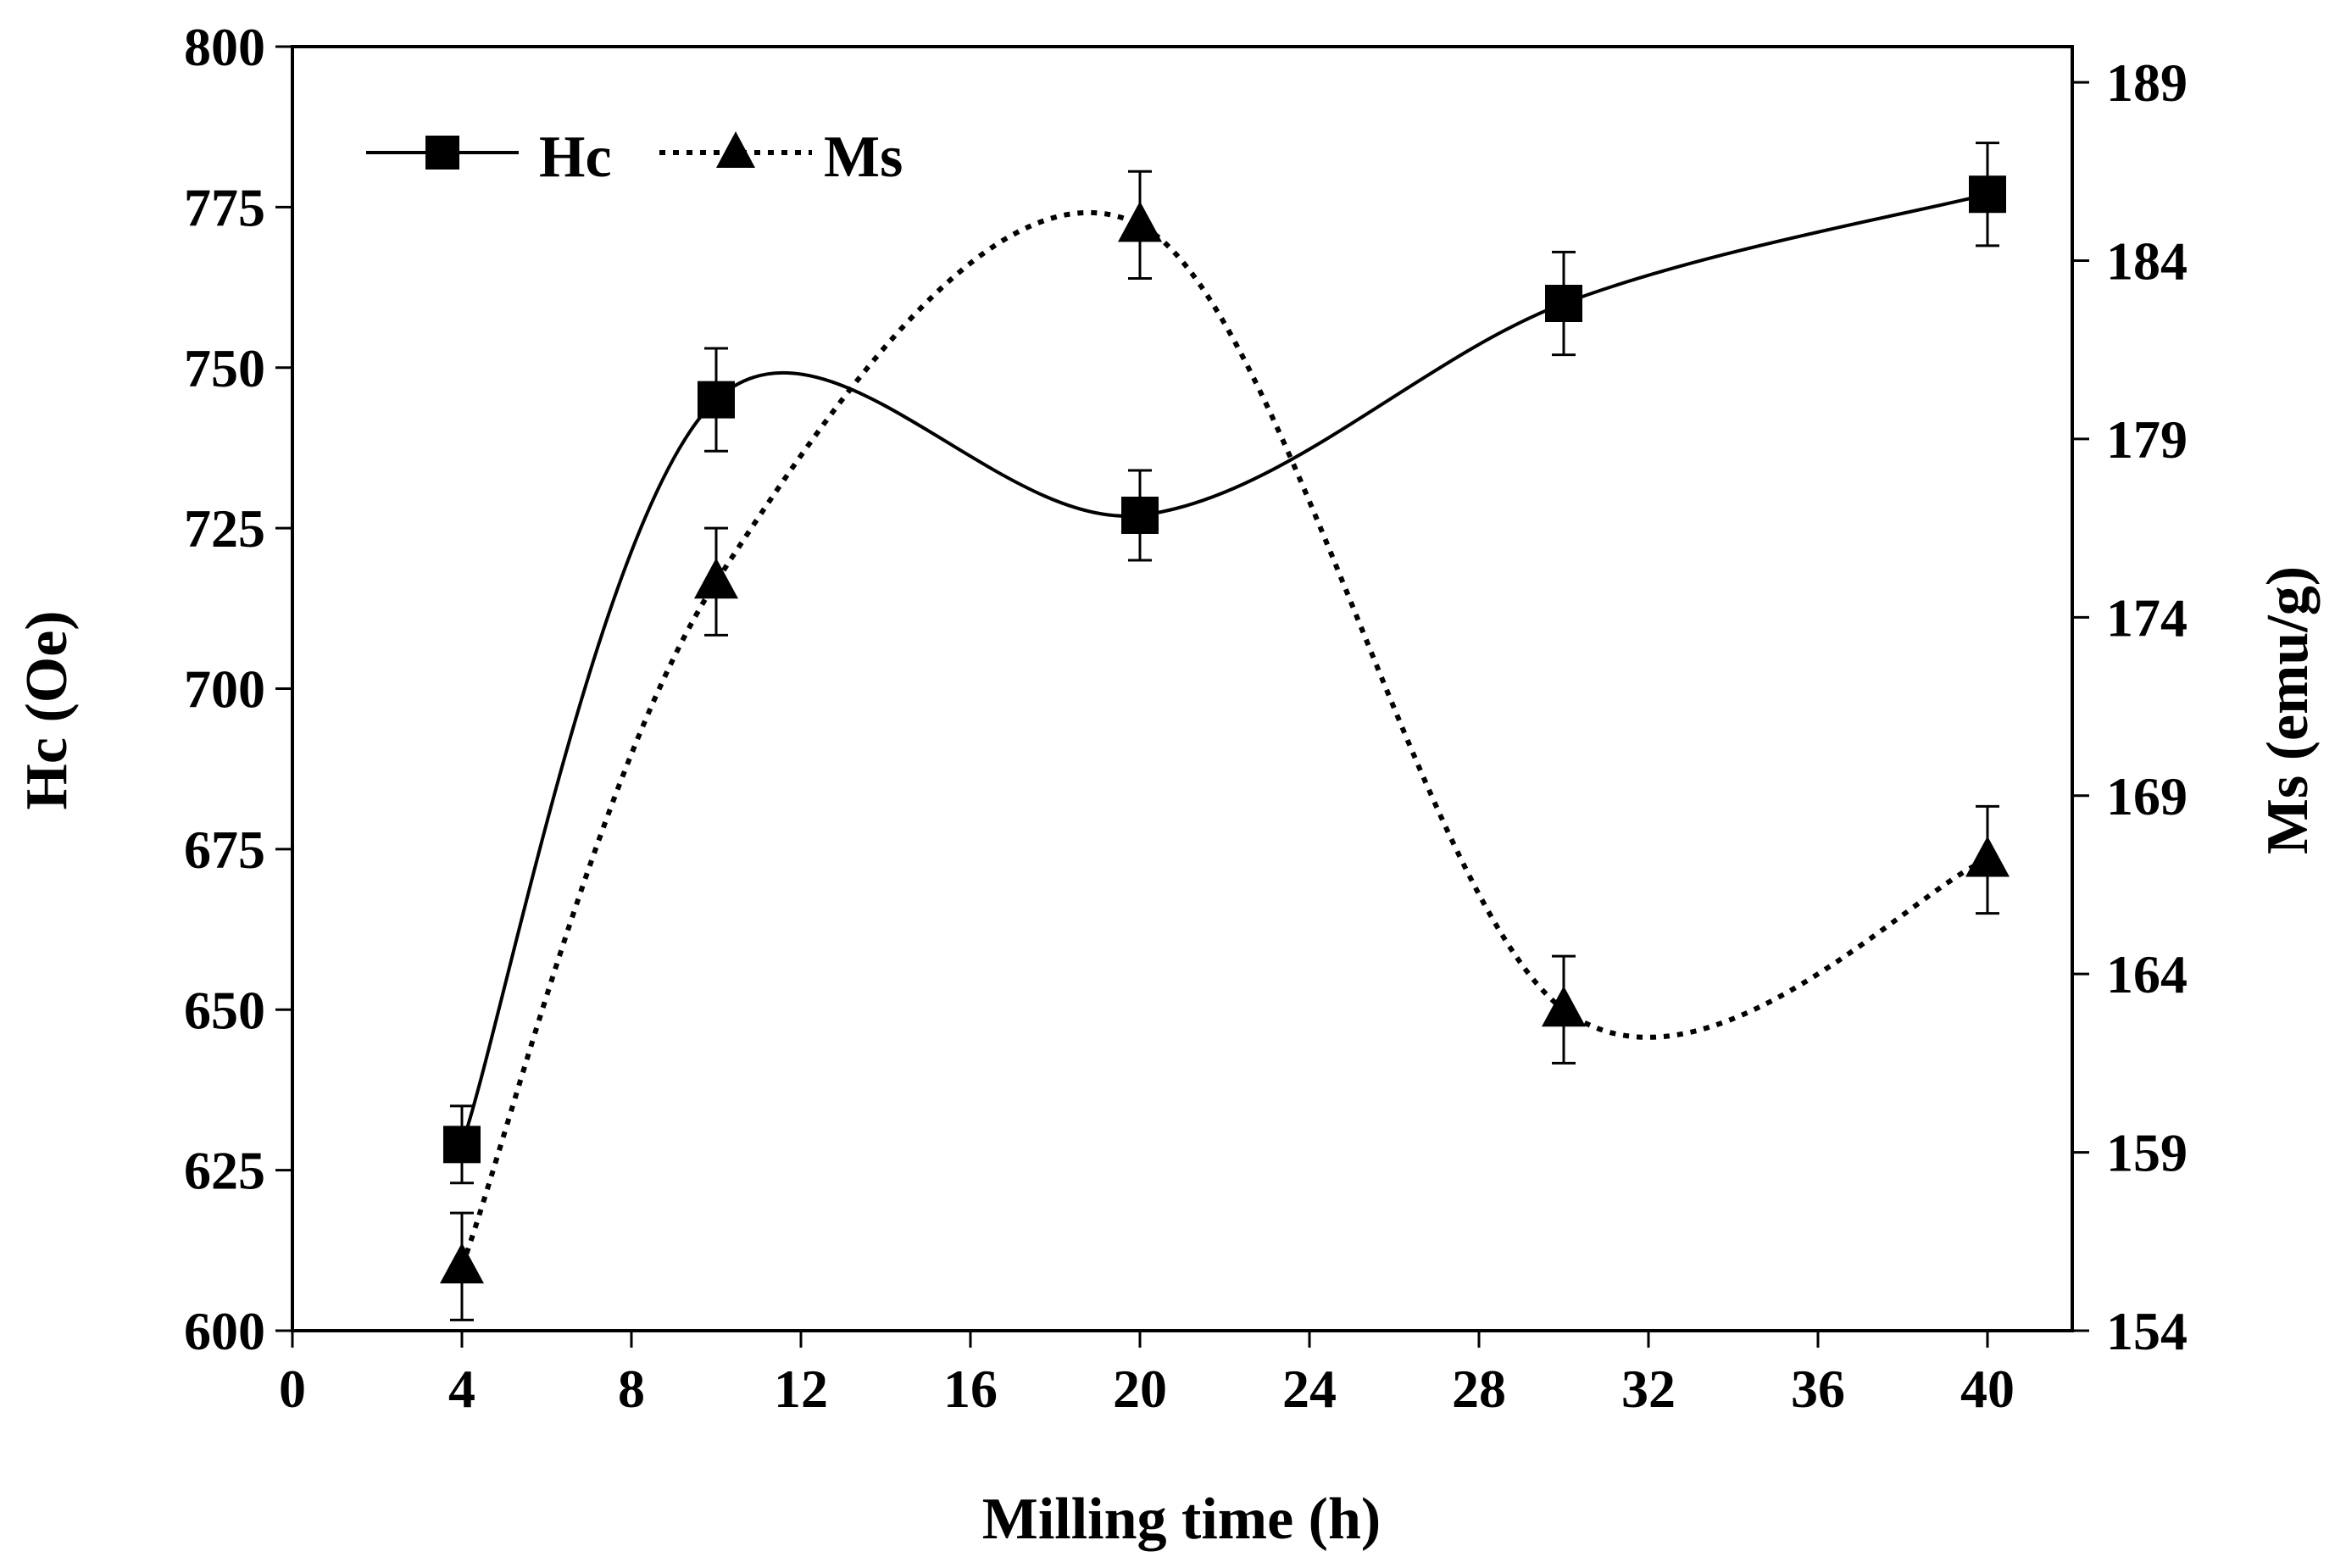  Describe the element at coordinates (801, 1389) in the screenshot. I see `x-tick-label: 12` at that location.